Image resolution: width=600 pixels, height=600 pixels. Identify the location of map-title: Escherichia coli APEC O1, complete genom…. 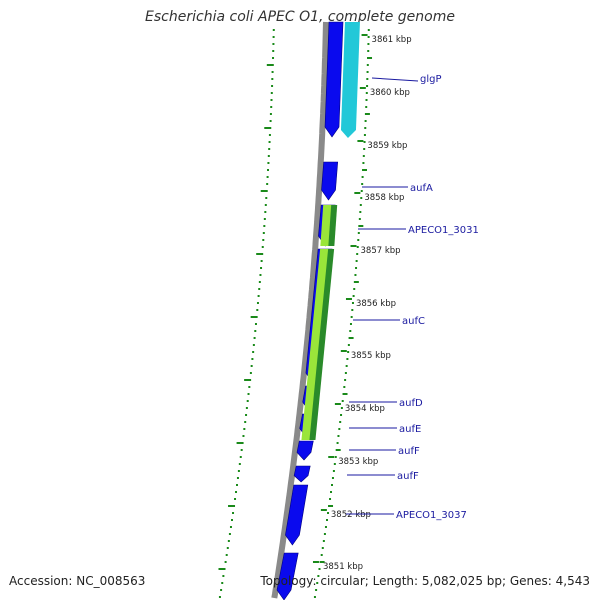
(300, 17).